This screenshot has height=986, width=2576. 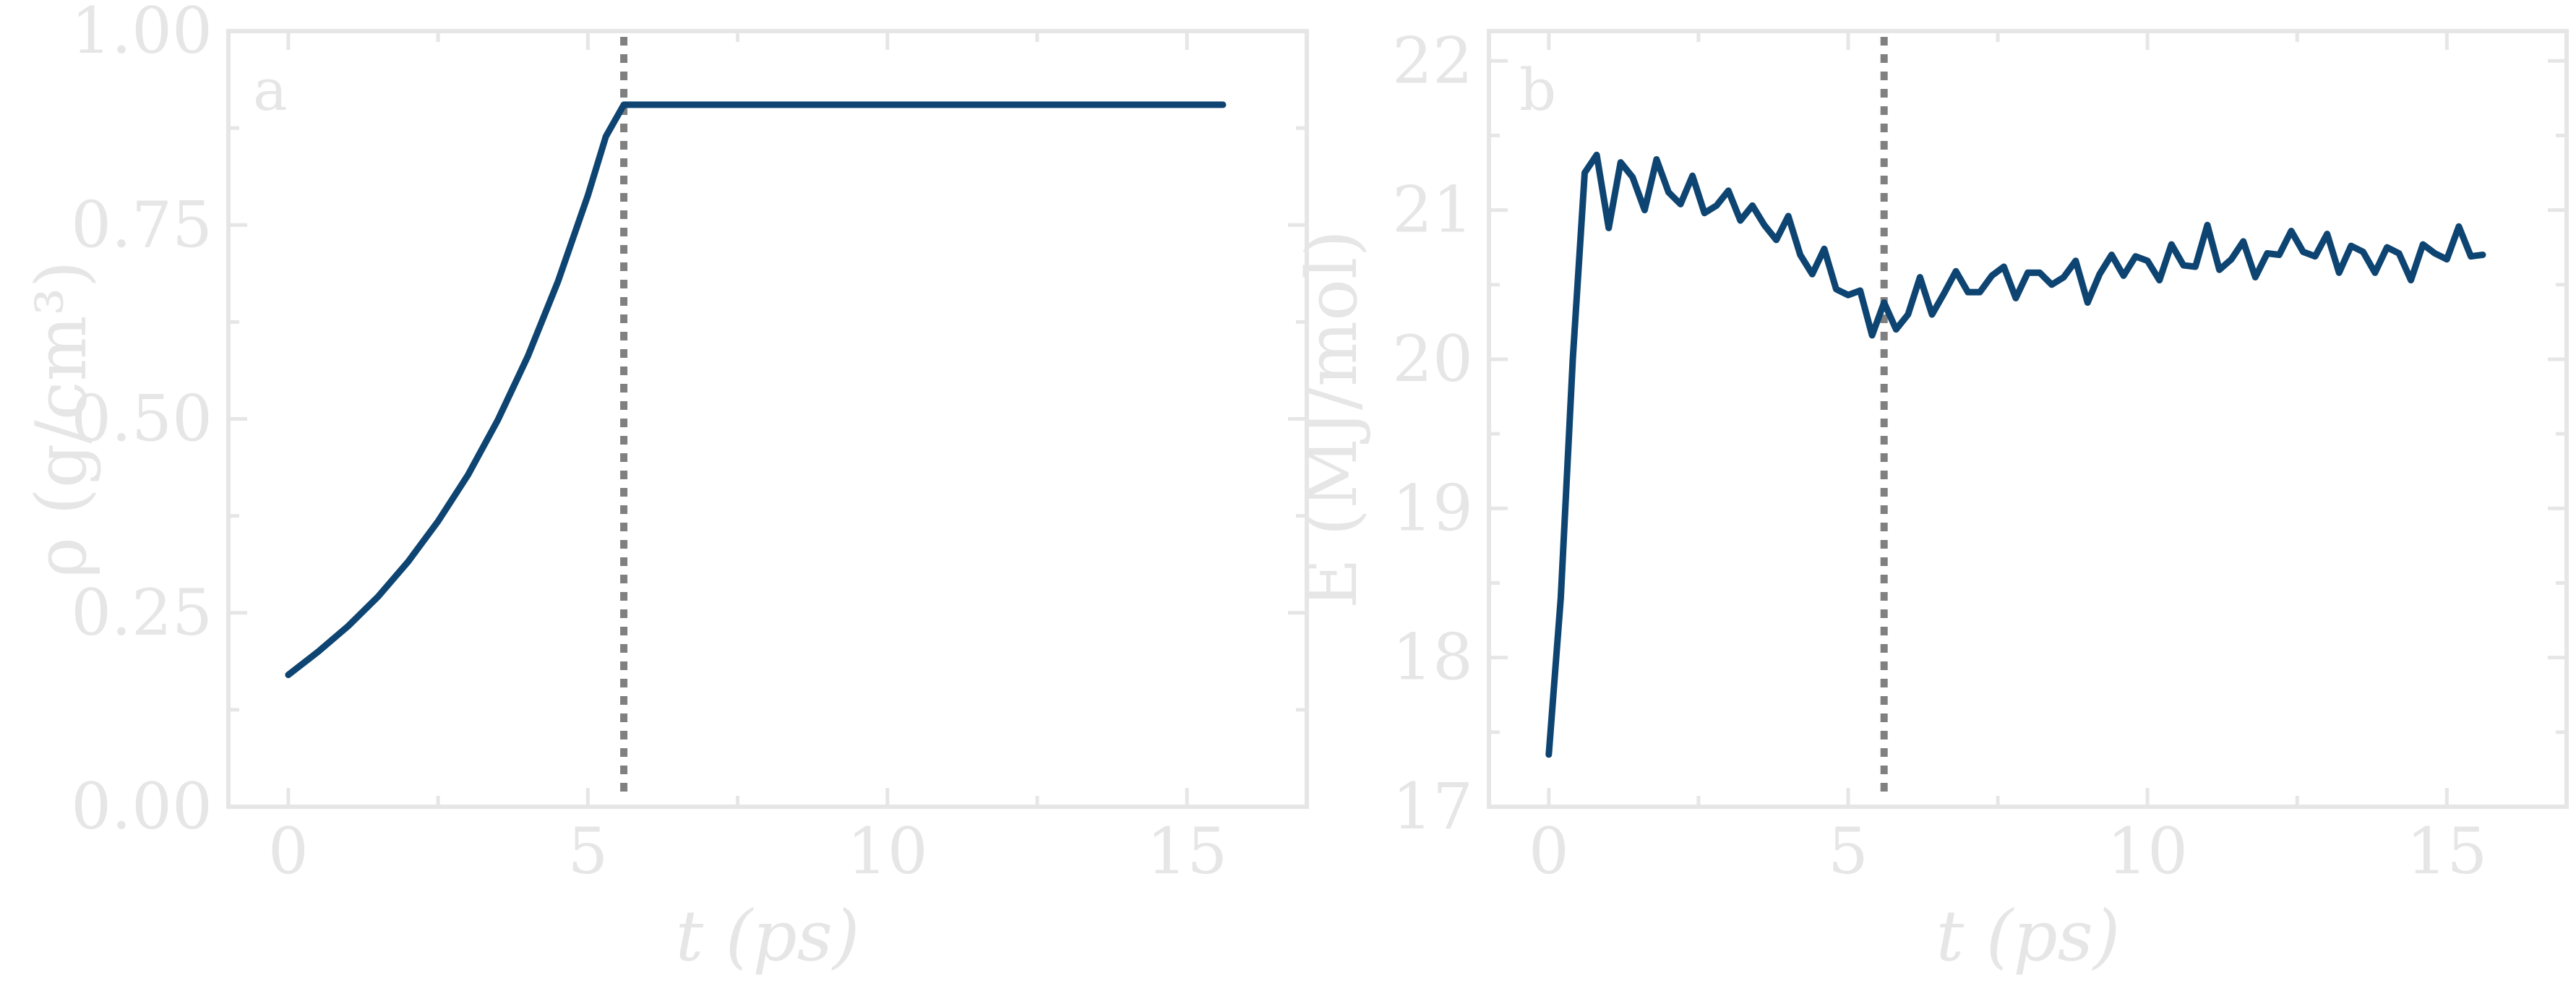 I want to click on panel-b-xtick-label: 0, so click(x=1549, y=851).